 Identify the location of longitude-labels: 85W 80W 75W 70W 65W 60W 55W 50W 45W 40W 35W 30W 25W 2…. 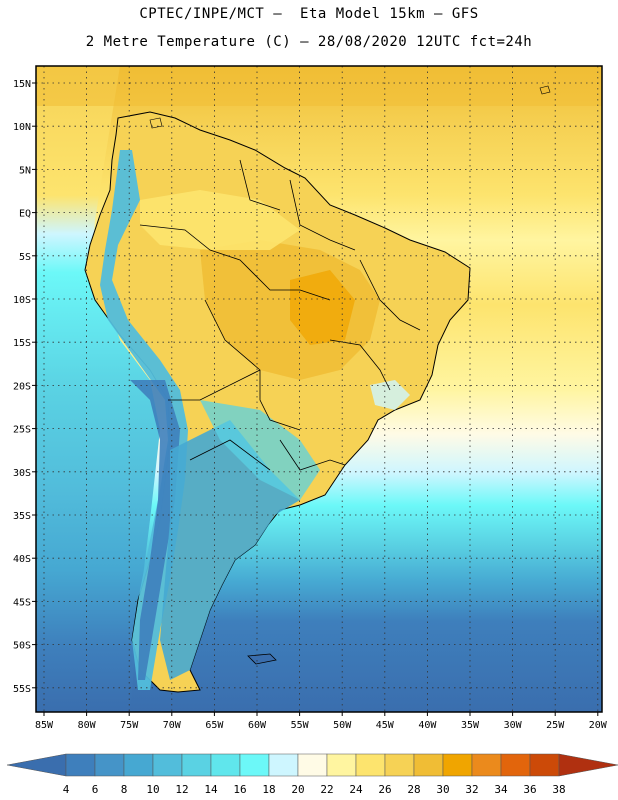
(321, 721).